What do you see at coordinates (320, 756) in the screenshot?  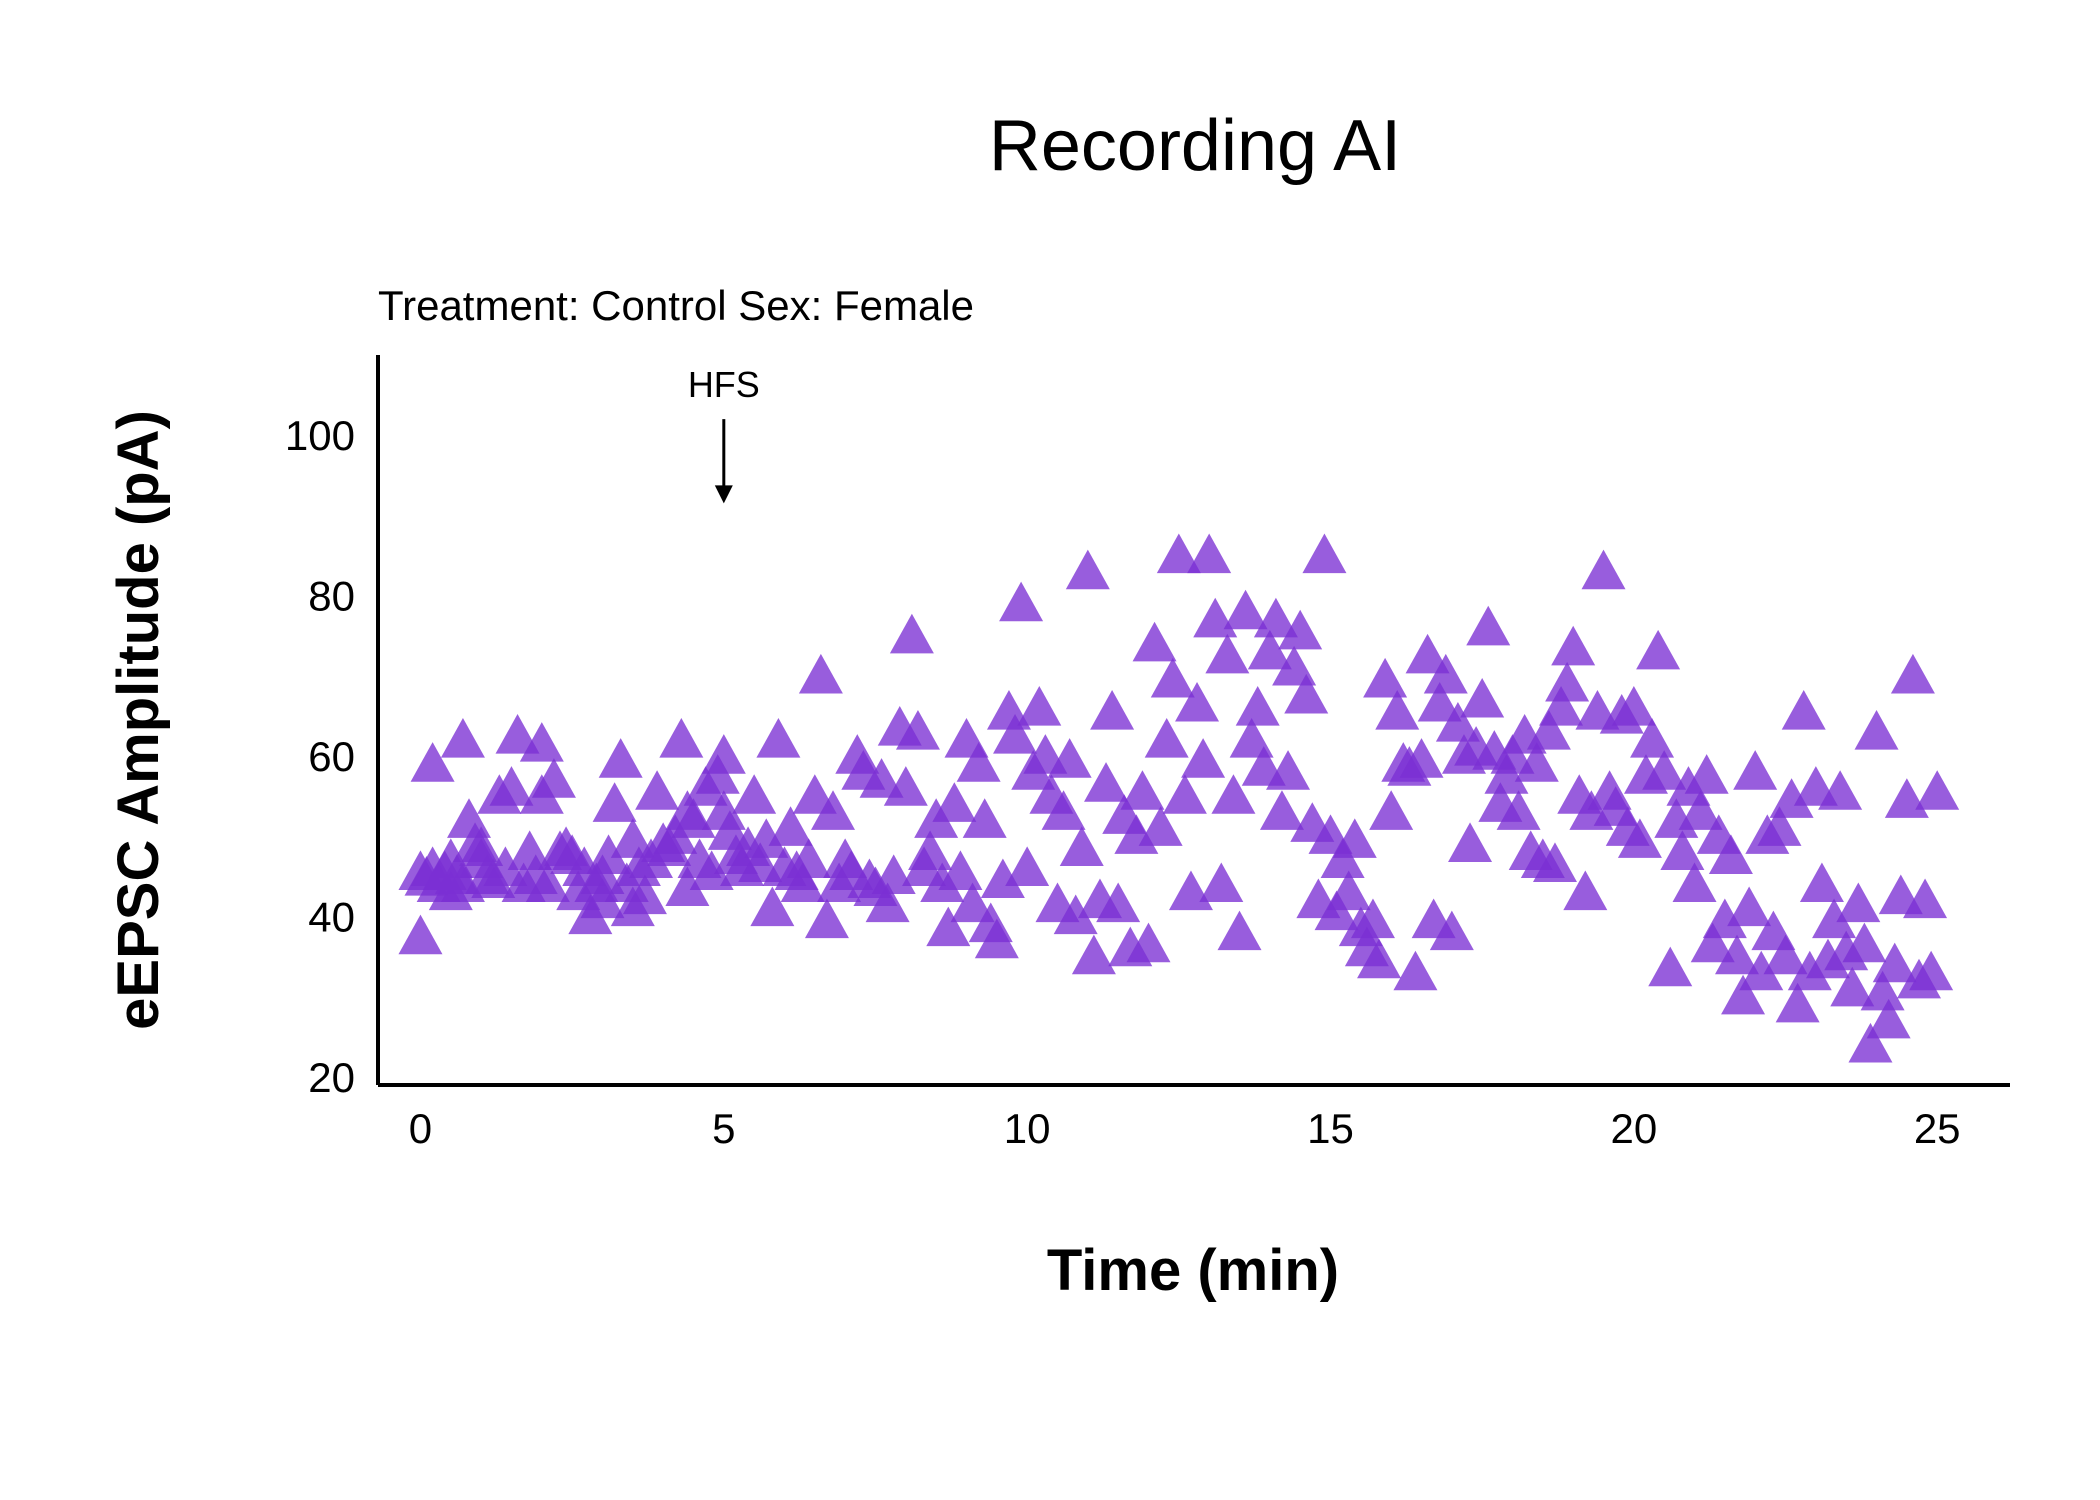 I see `y-axis-ticks: 20 40 60 80 100` at bounding box center [320, 756].